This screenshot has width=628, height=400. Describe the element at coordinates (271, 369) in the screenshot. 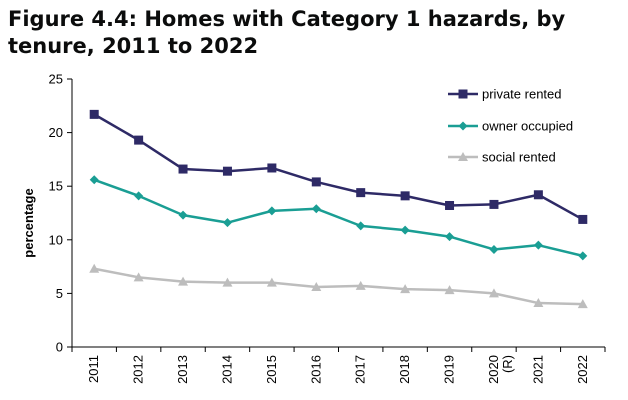

I see `x-tick-label: 2015` at that location.